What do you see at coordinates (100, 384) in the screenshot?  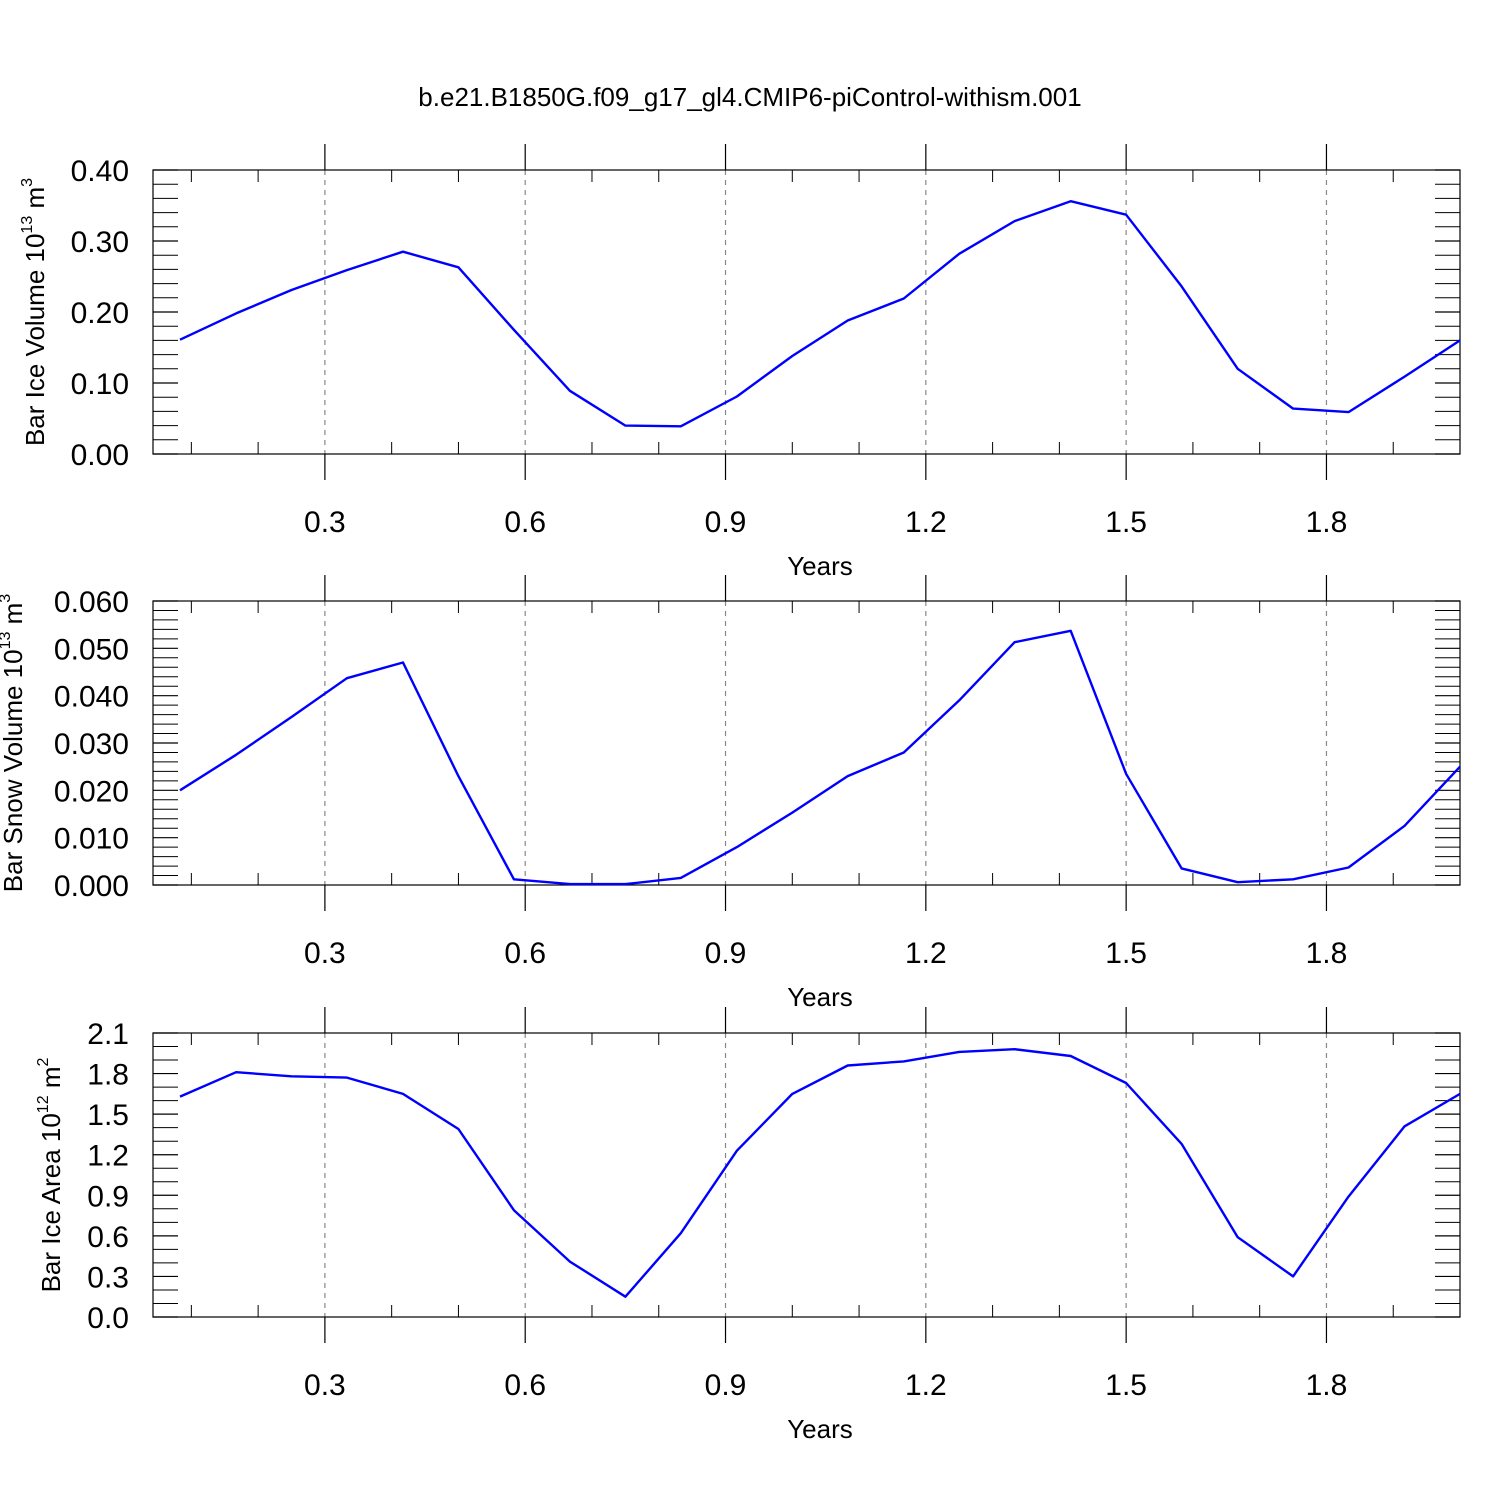 I see `y-tick-label: 0.10` at bounding box center [100, 384].